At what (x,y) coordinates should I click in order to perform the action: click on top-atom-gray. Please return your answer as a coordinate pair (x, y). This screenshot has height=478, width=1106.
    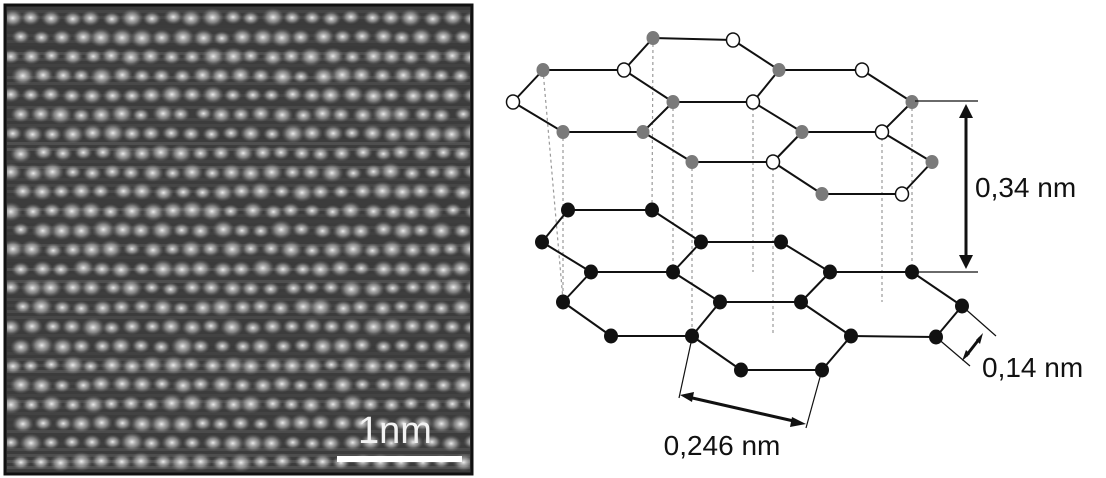
    Looking at the image, I should click on (932, 162).